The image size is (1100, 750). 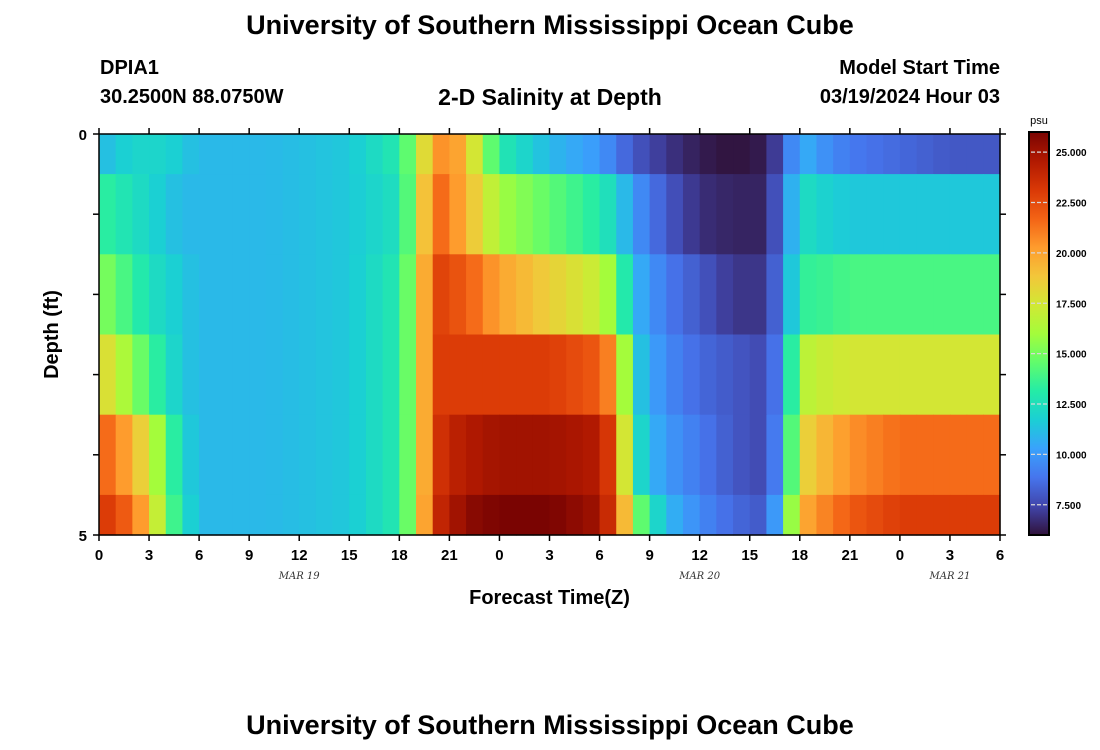 What do you see at coordinates (849, 555) in the screenshot?
I see `x-tick-label: 21` at bounding box center [849, 555].